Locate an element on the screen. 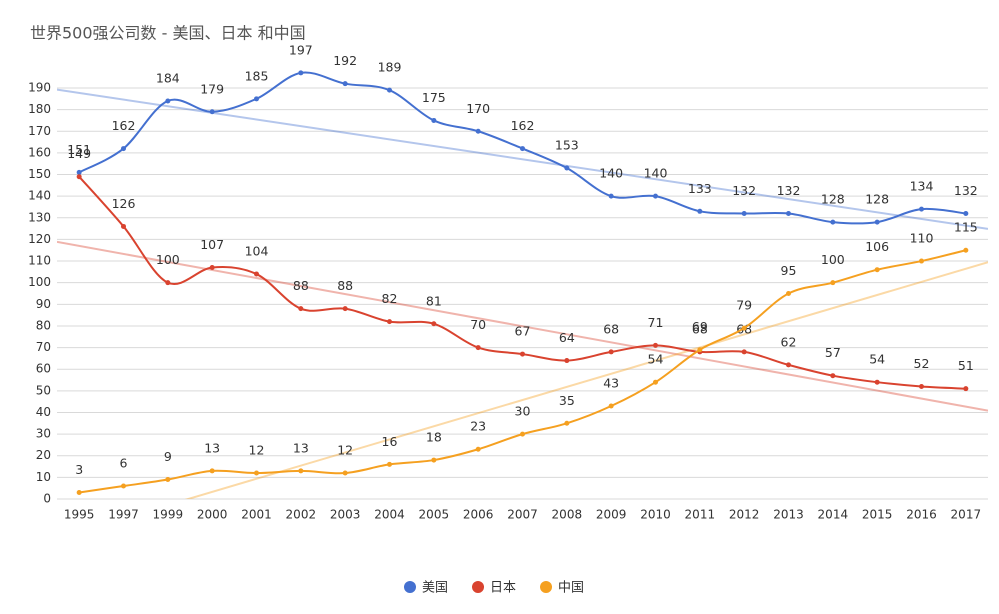 This screenshot has width=999, height=614. data-label: 23 is located at coordinates (478, 426).